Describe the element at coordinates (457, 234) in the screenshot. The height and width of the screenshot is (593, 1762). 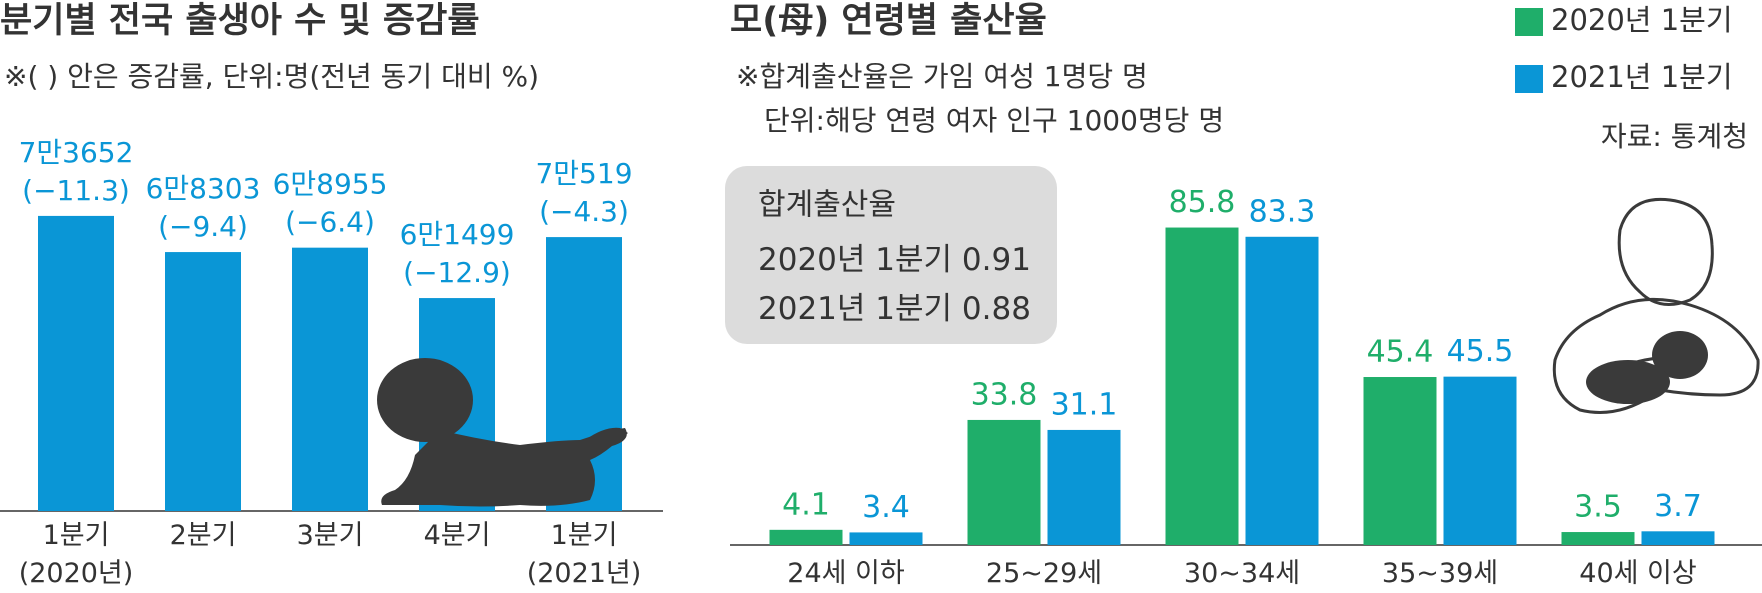
I see `value-label: 6만1499` at that location.